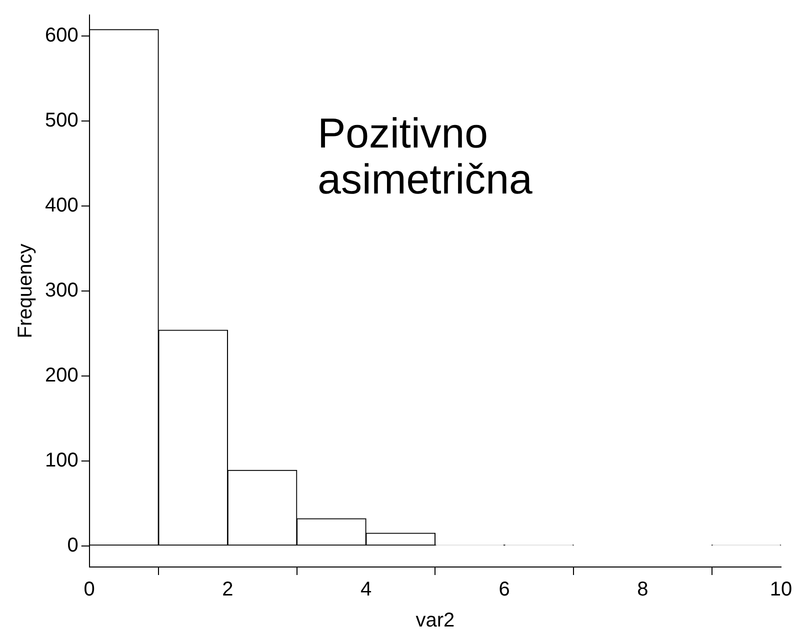  What do you see at coordinates (435, 621) in the screenshot?
I see `x-axis-title: var2` at bounding box center [435, 621].